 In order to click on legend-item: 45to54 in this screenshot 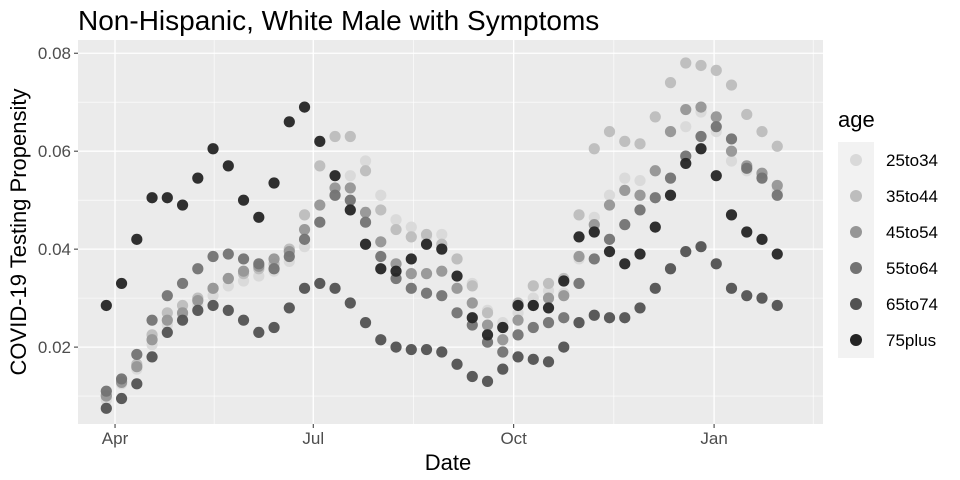, I will do `click(888, 232)`.